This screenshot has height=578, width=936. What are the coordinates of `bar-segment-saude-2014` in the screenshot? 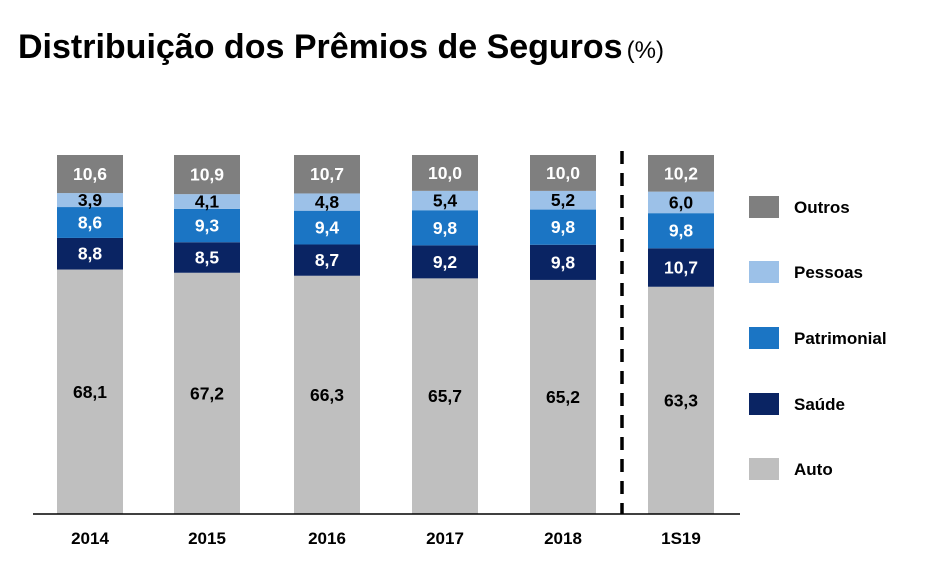 It's located at (90, 253).